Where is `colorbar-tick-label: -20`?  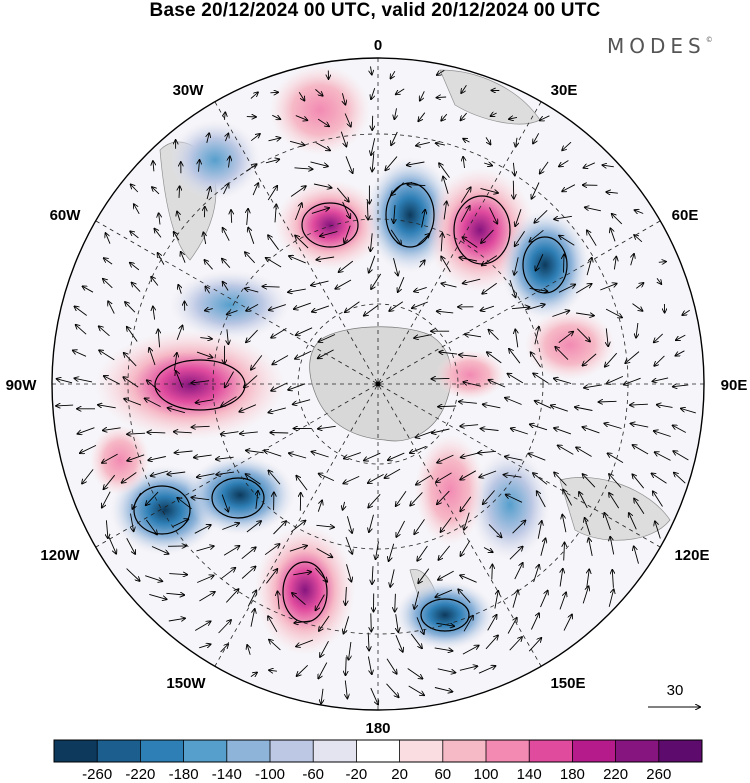
colorbar-tick-label: -20 is located at coordinates (357, 774).